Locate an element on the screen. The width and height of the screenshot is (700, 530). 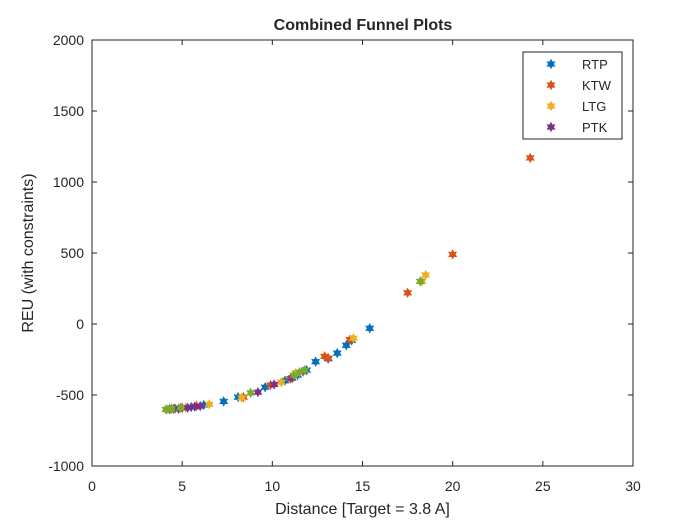
legend-marker-rtp is located at coordinates (551, 64).